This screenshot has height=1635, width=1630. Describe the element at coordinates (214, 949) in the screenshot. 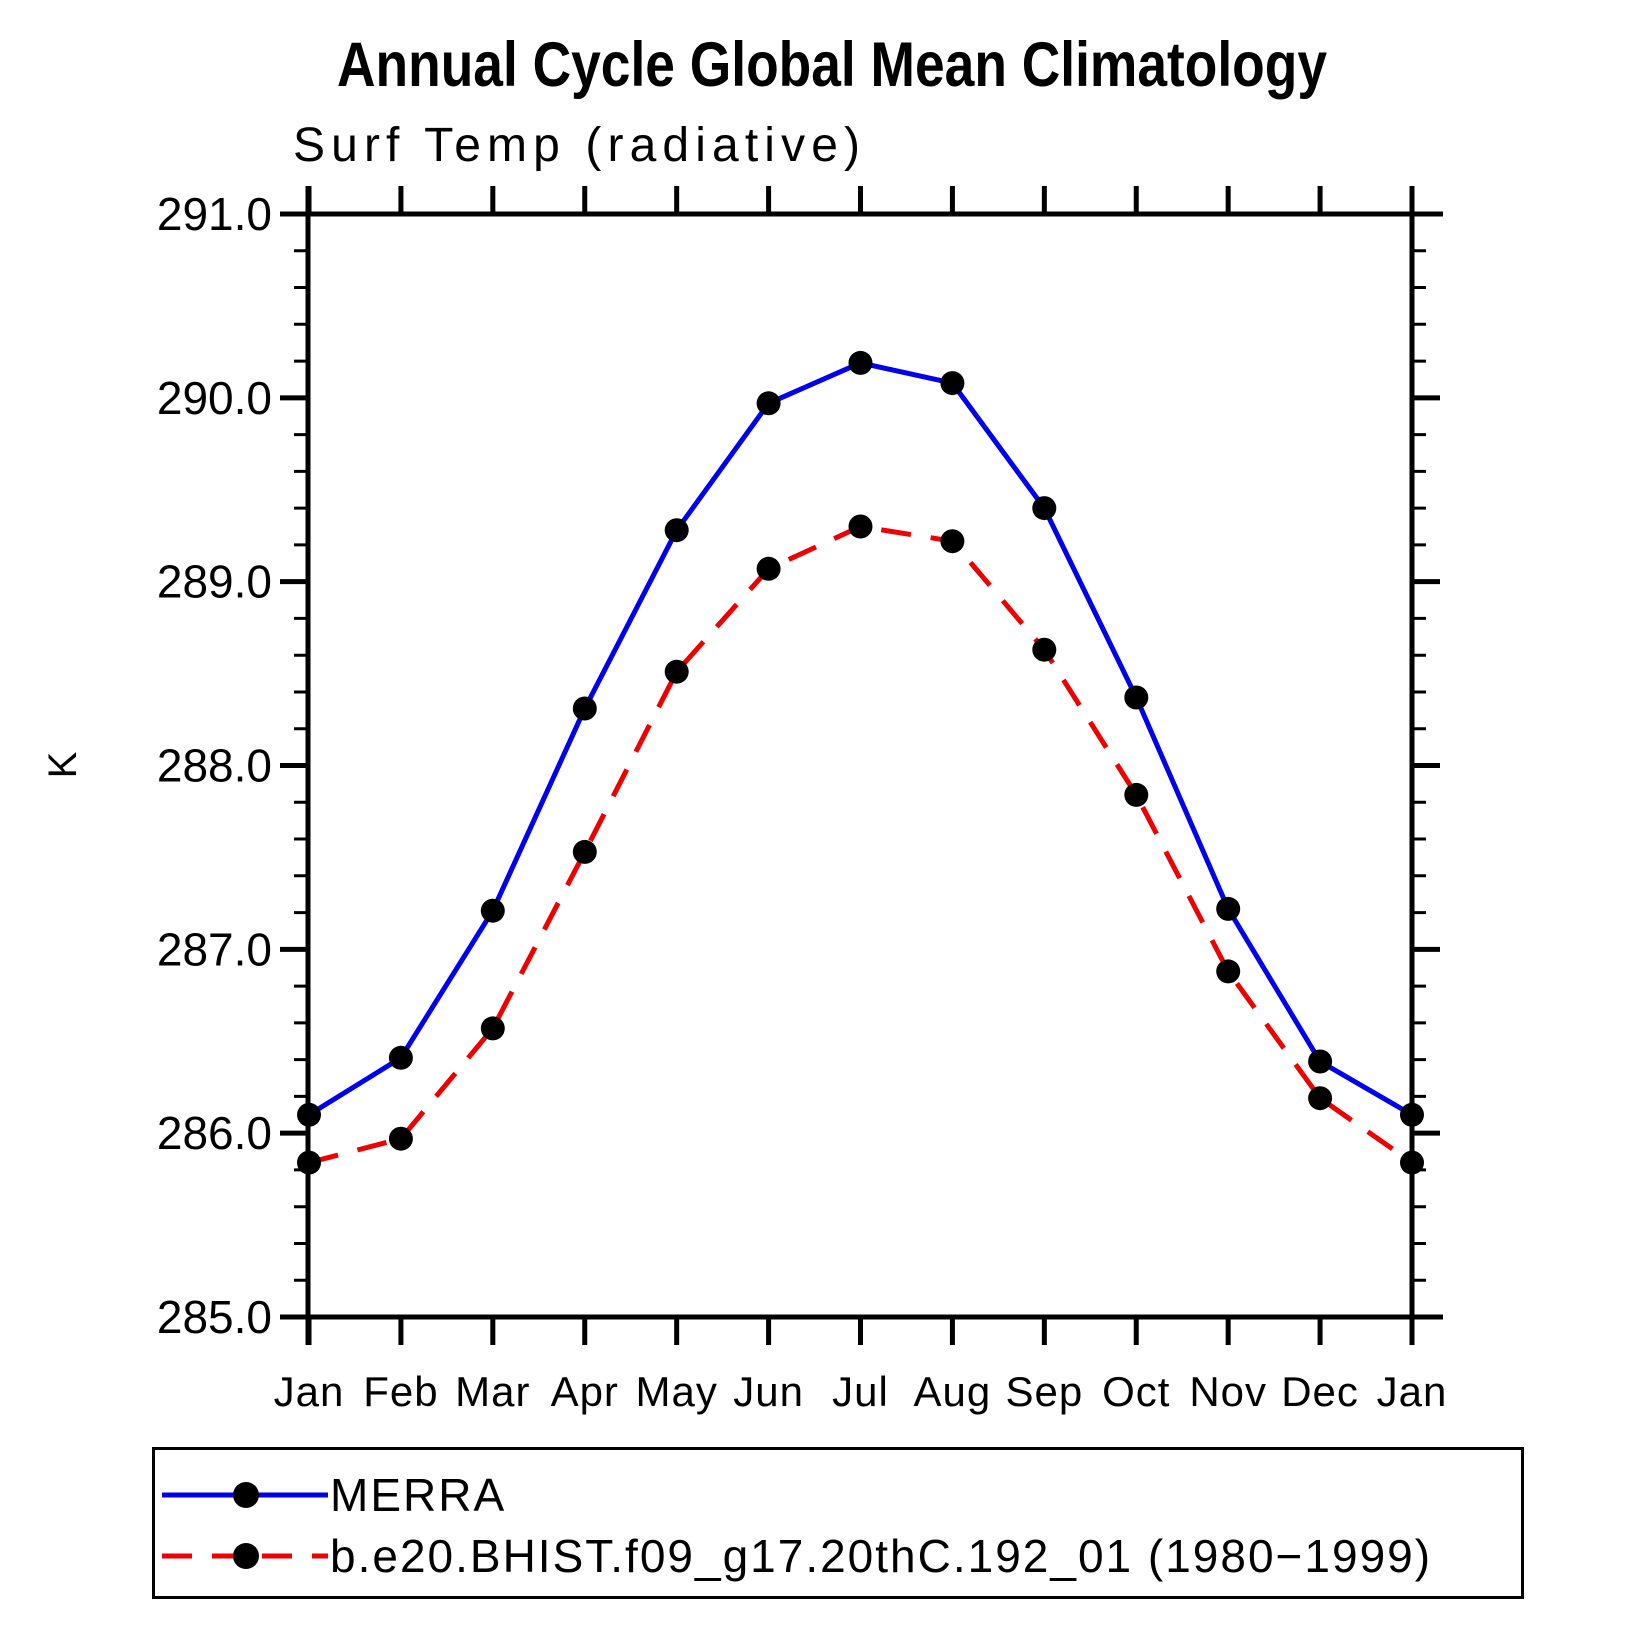

I see `y-tick-label: 287.0` at that location.